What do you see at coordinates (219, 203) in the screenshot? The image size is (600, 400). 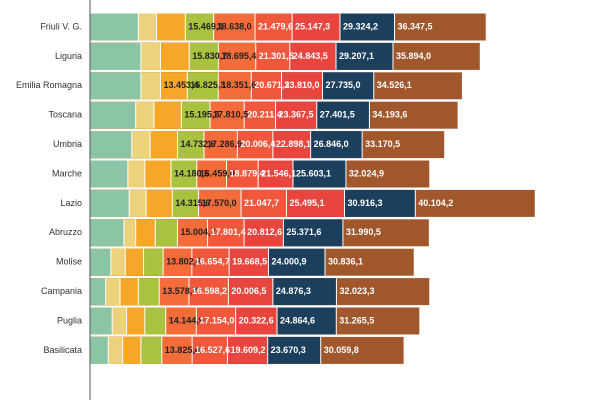 I see `value-label: 17.570,0` at bounding box center [219, 203].